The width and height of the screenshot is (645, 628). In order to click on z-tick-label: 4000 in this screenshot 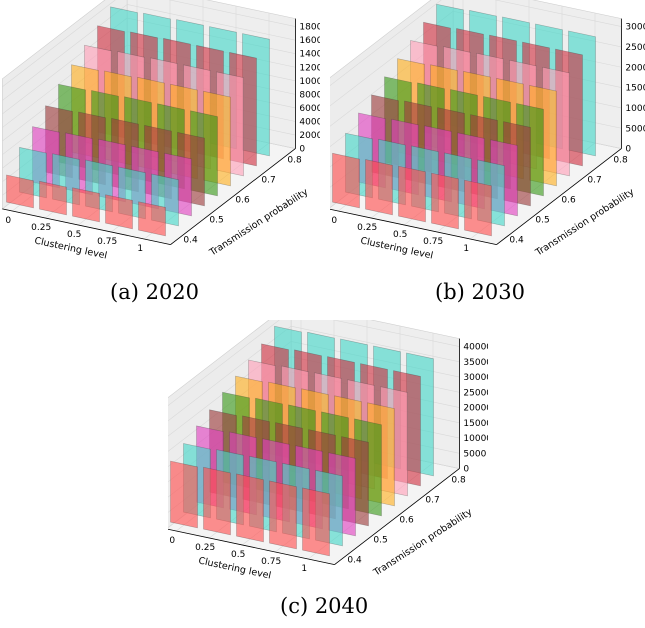, I will do `click(309, 122)`.